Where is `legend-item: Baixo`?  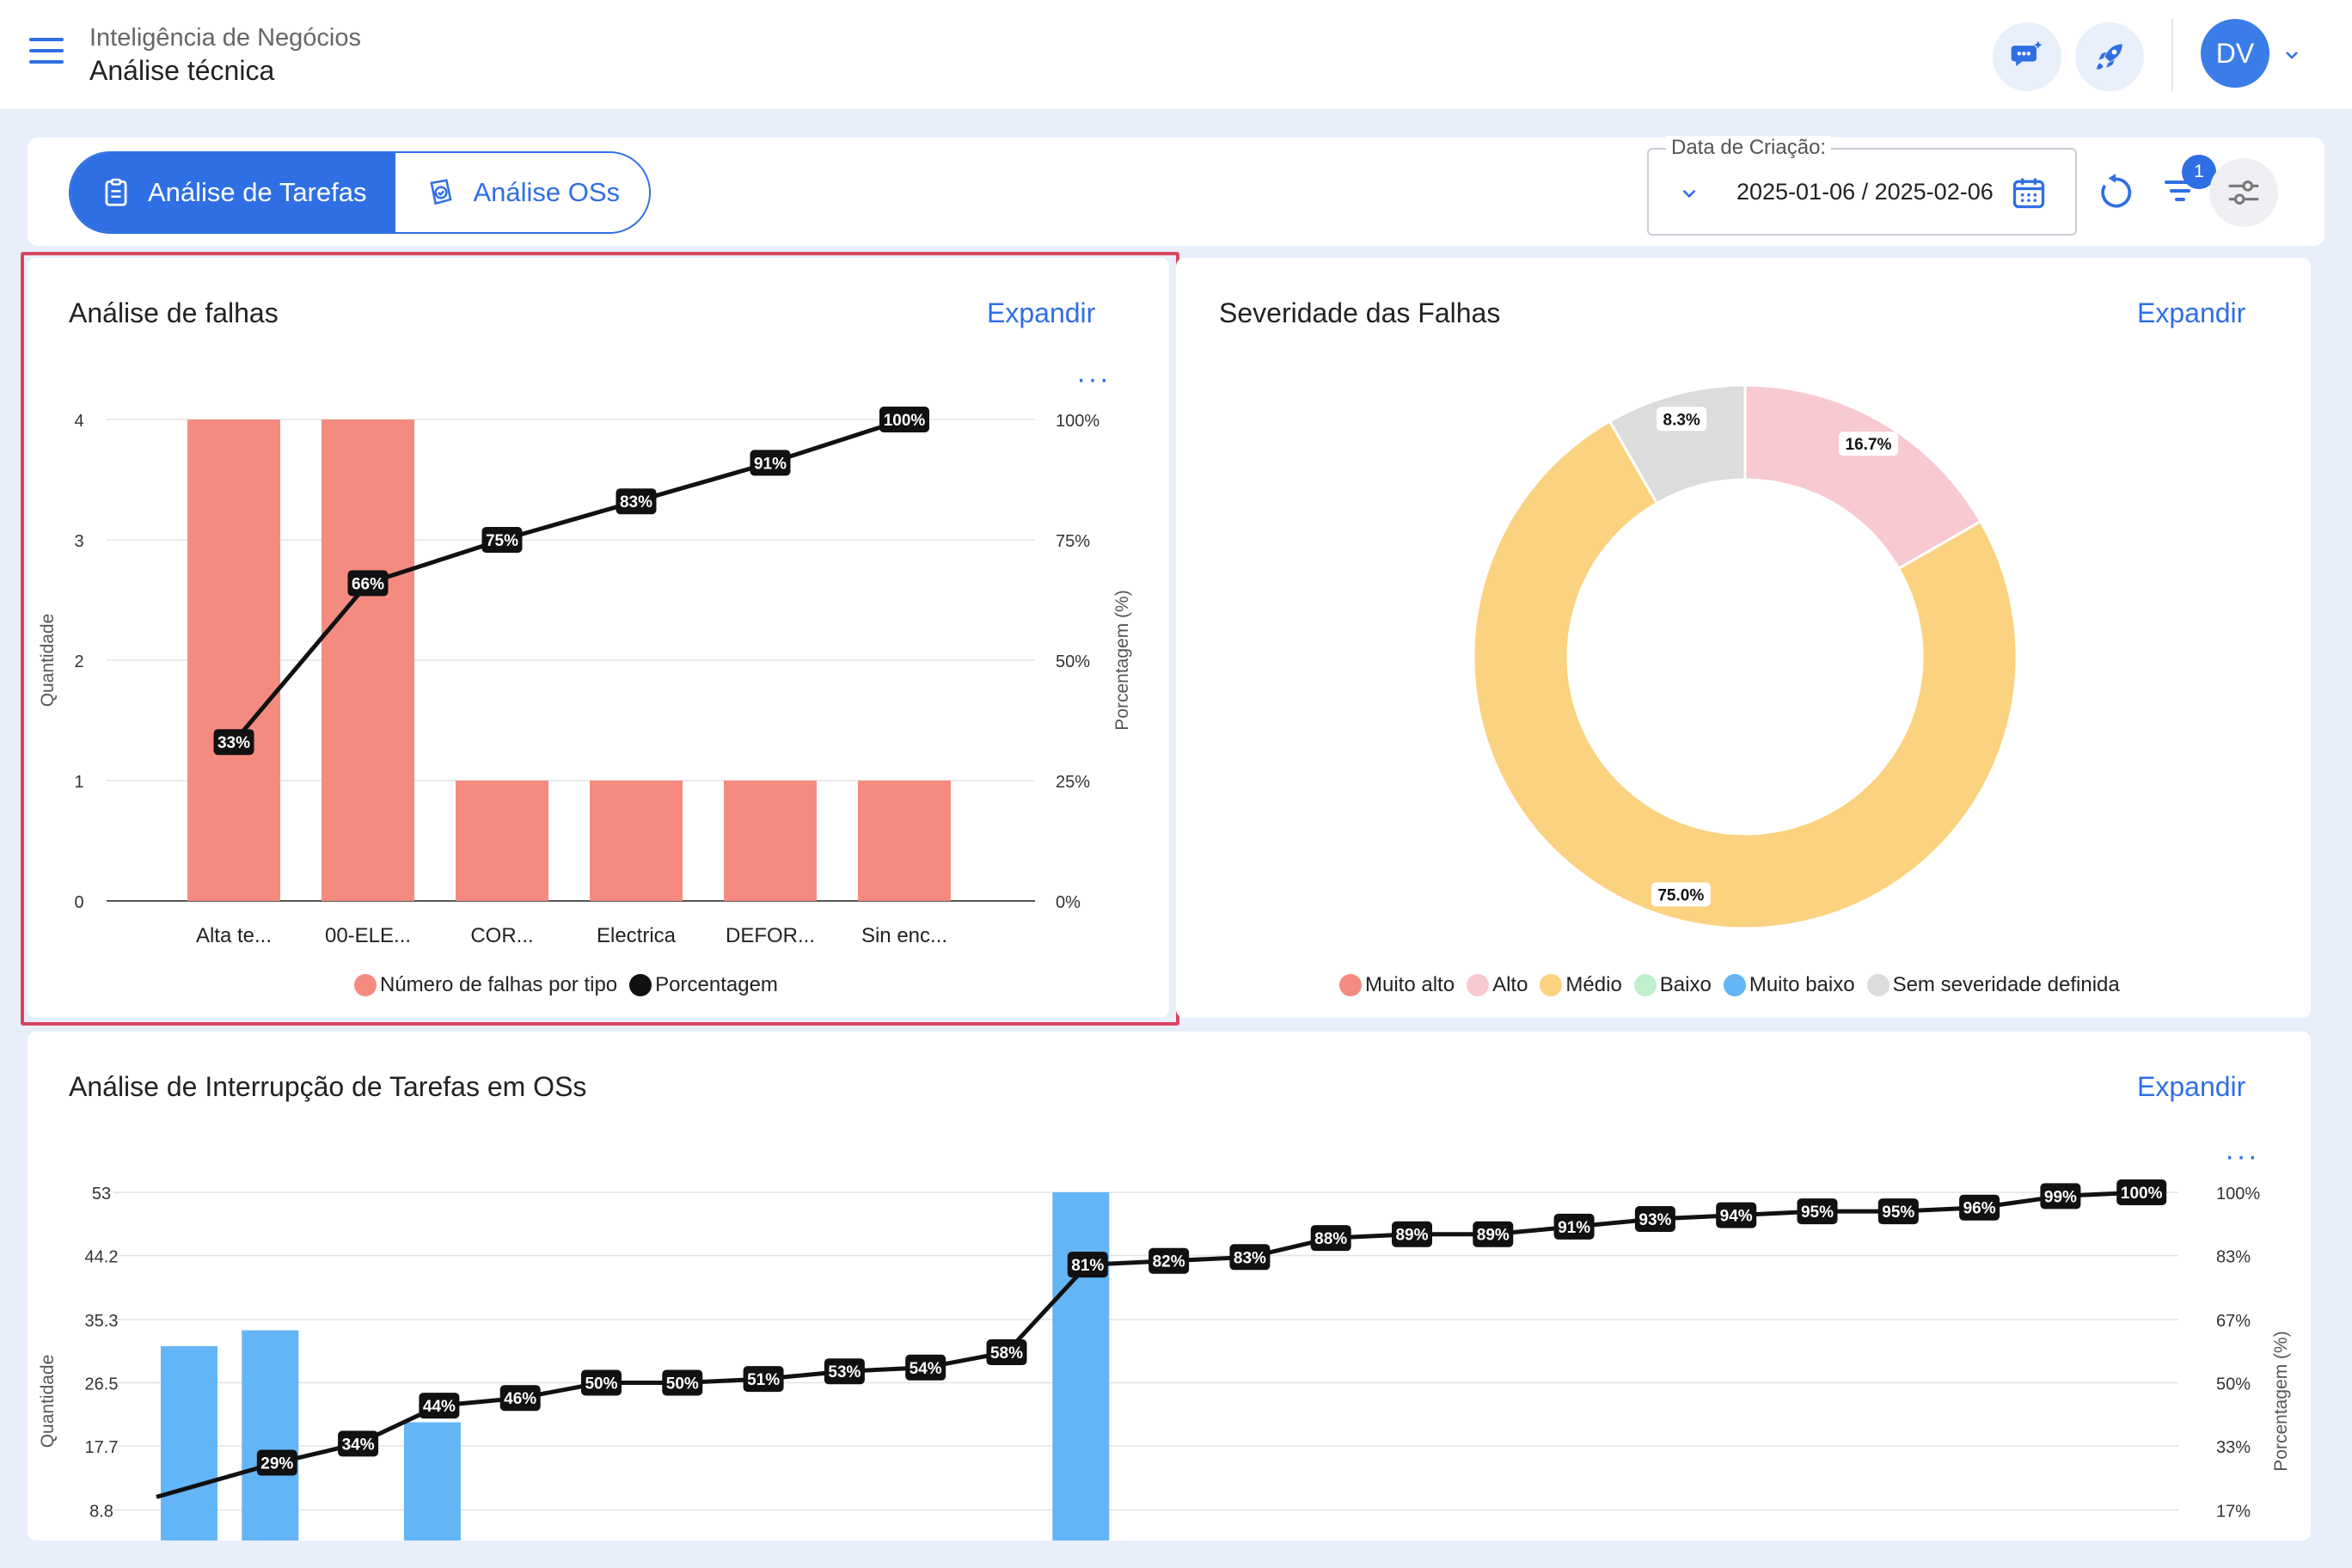 legend-item: Baixo is located at coordinates (1672, 985).